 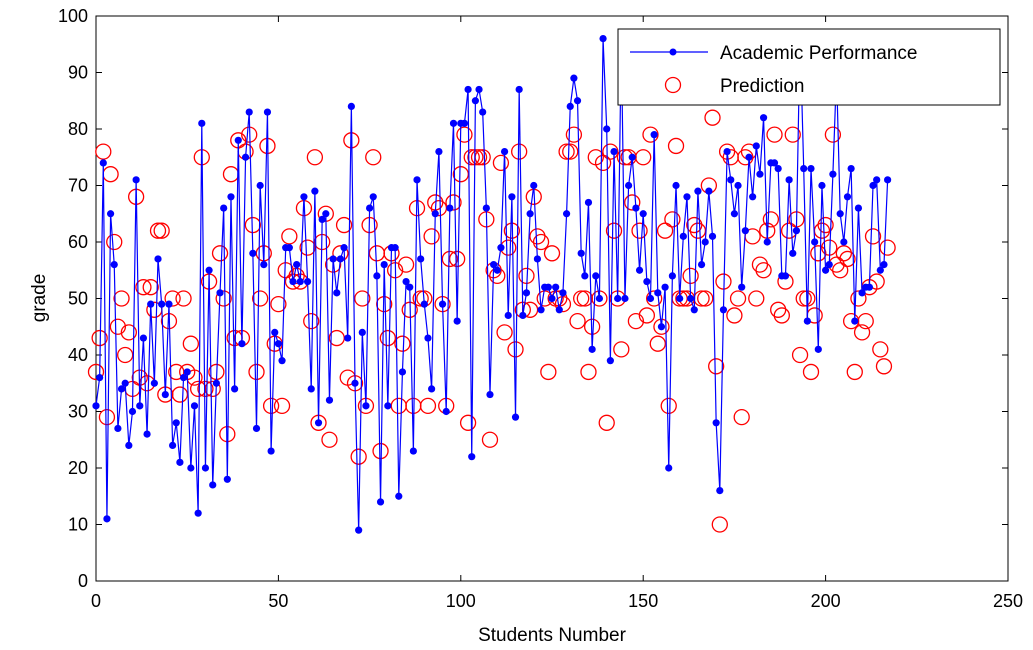 I want to click on y-tick-label: 0, so click(x=83, y=581).